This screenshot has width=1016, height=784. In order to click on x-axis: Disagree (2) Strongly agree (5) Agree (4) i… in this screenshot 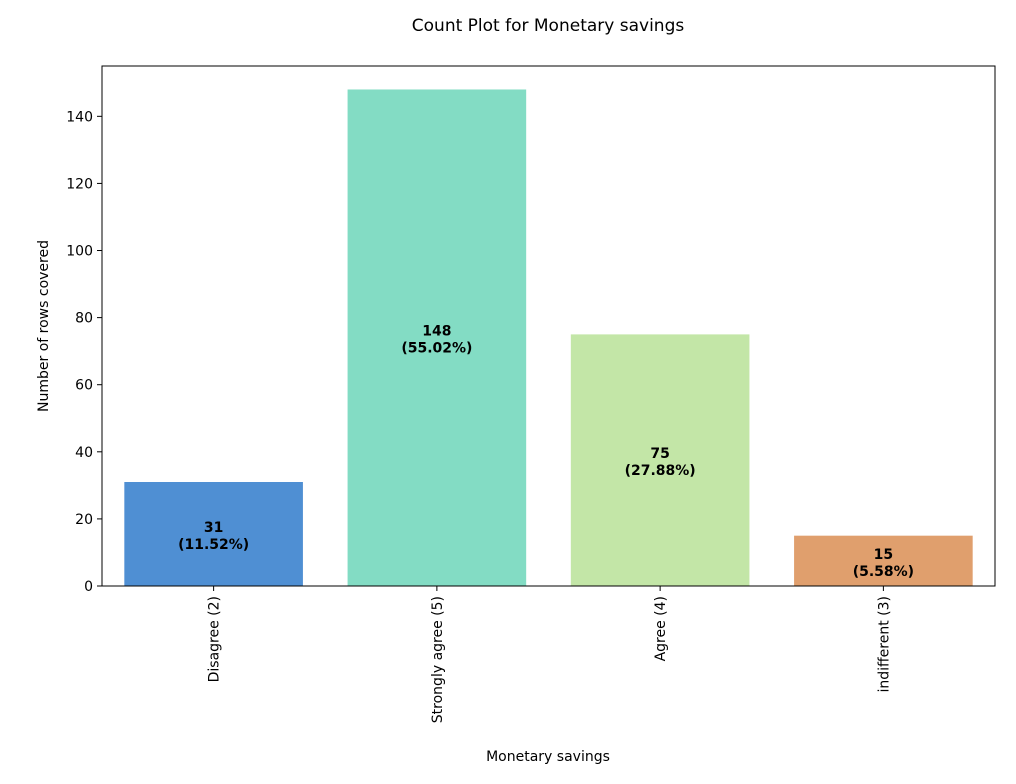, I will do `click(549, 654)`.